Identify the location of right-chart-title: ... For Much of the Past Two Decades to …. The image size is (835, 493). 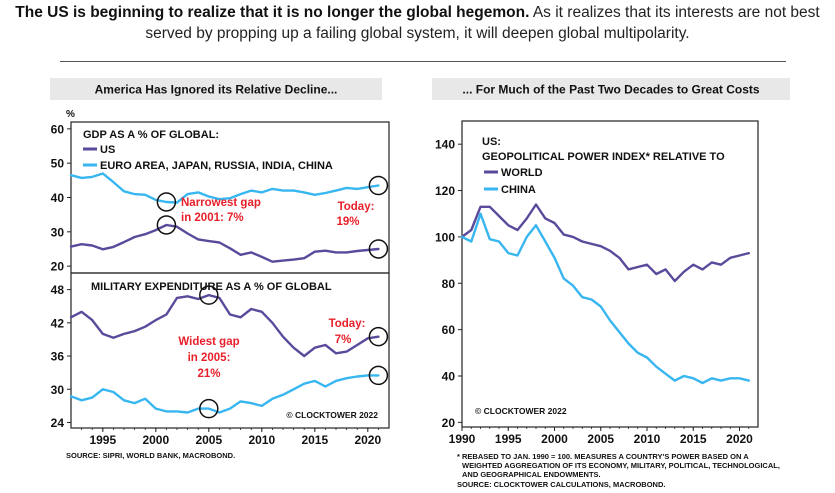
(610, 90).